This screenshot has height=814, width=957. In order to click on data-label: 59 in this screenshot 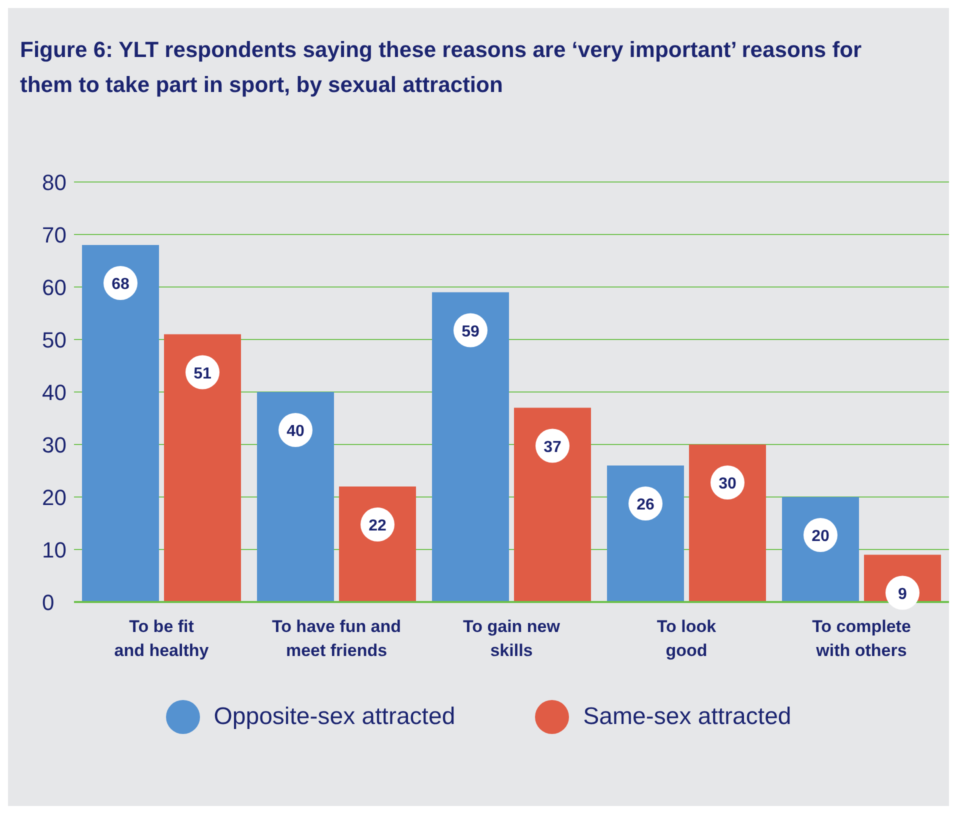, I will do `click(471, 331)`.